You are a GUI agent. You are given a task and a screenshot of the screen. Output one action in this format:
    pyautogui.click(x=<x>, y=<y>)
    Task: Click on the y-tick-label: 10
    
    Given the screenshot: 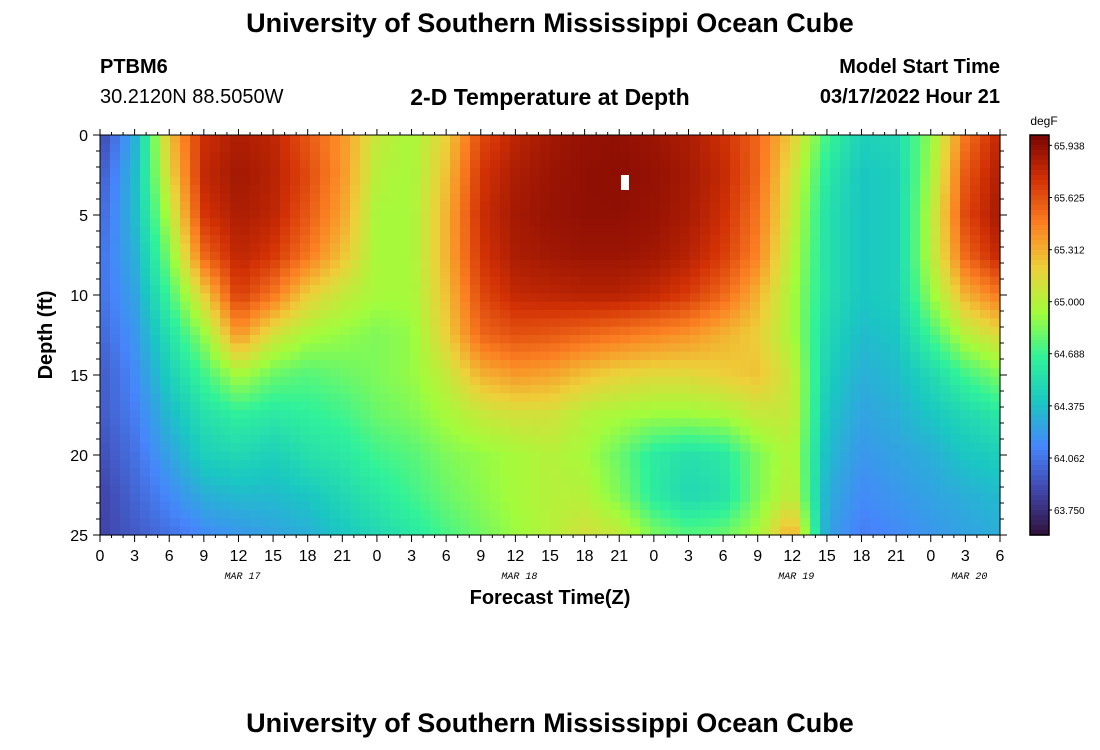 What is the action you would take?
    pyautogui.click(x=79, y=296)
    